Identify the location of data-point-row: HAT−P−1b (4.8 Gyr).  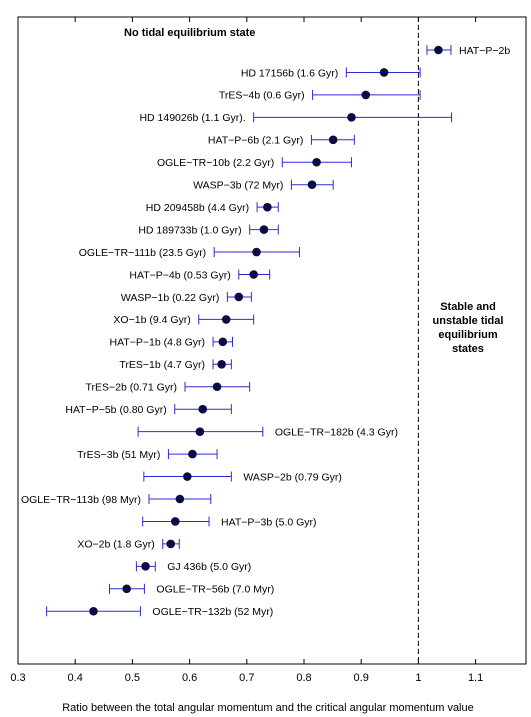
(171, 343).